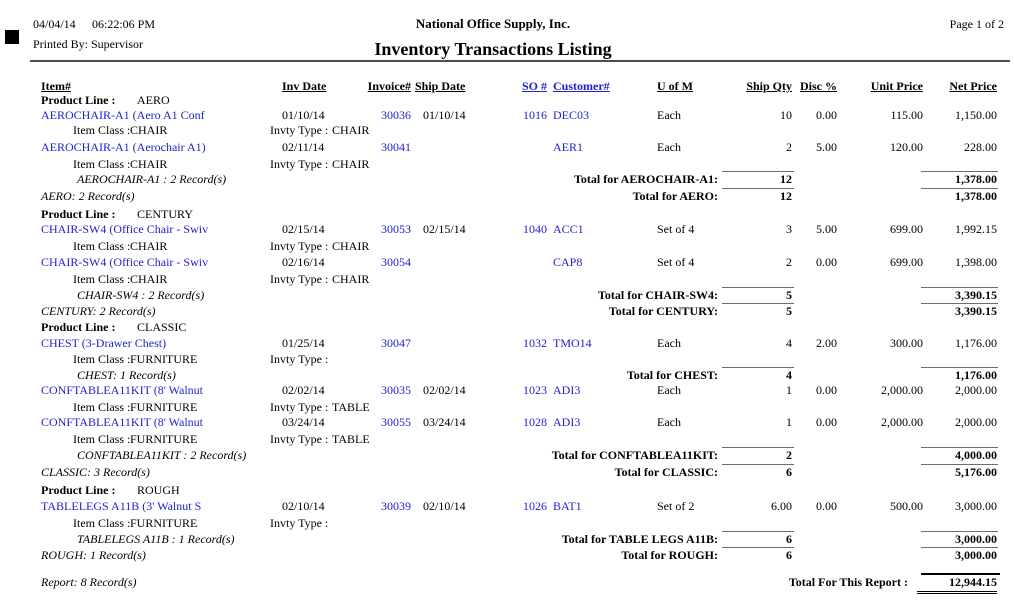 Image resolution: width=1014 pixels, height=616 pixels. I want to click on report-total-label: Total For This Report :, so click(848, 582).